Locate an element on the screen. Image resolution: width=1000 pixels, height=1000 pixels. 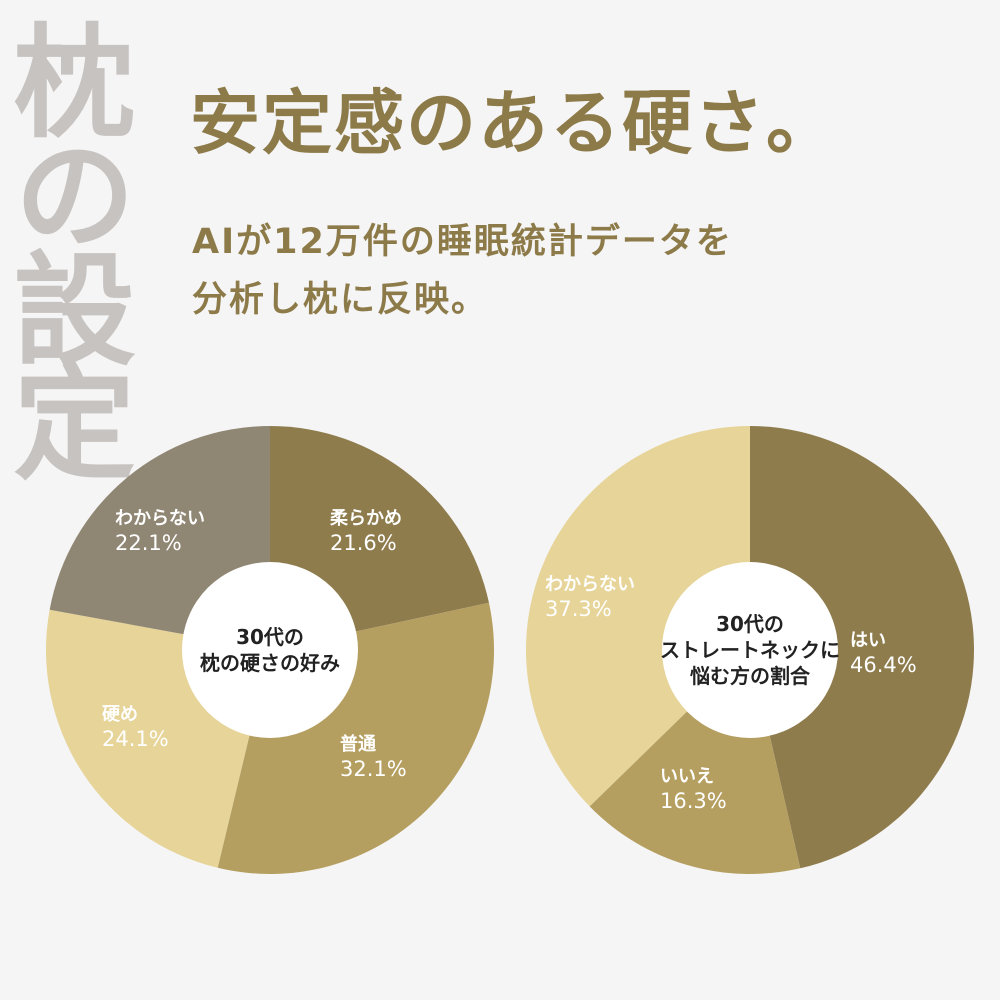
side-title: 枕の設定 is located at coordinates (67, 246).